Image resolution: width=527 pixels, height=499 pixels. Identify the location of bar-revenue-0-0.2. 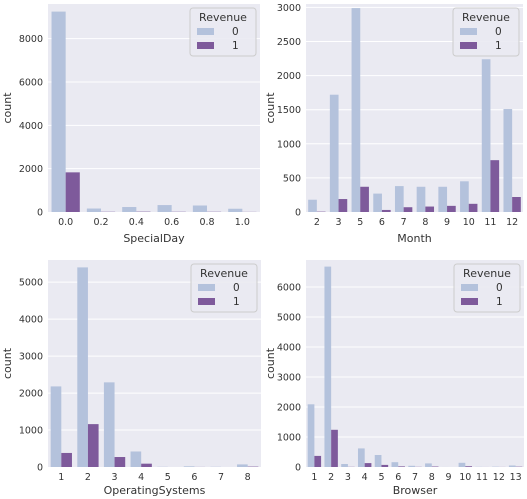
(93, 210).